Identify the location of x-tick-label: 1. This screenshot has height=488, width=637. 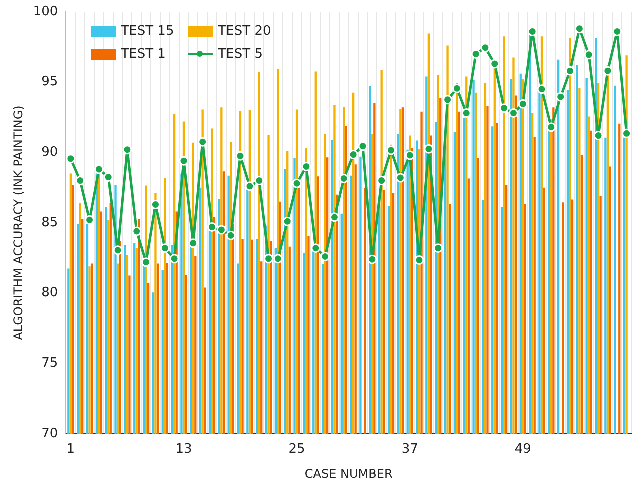
(71, 450).